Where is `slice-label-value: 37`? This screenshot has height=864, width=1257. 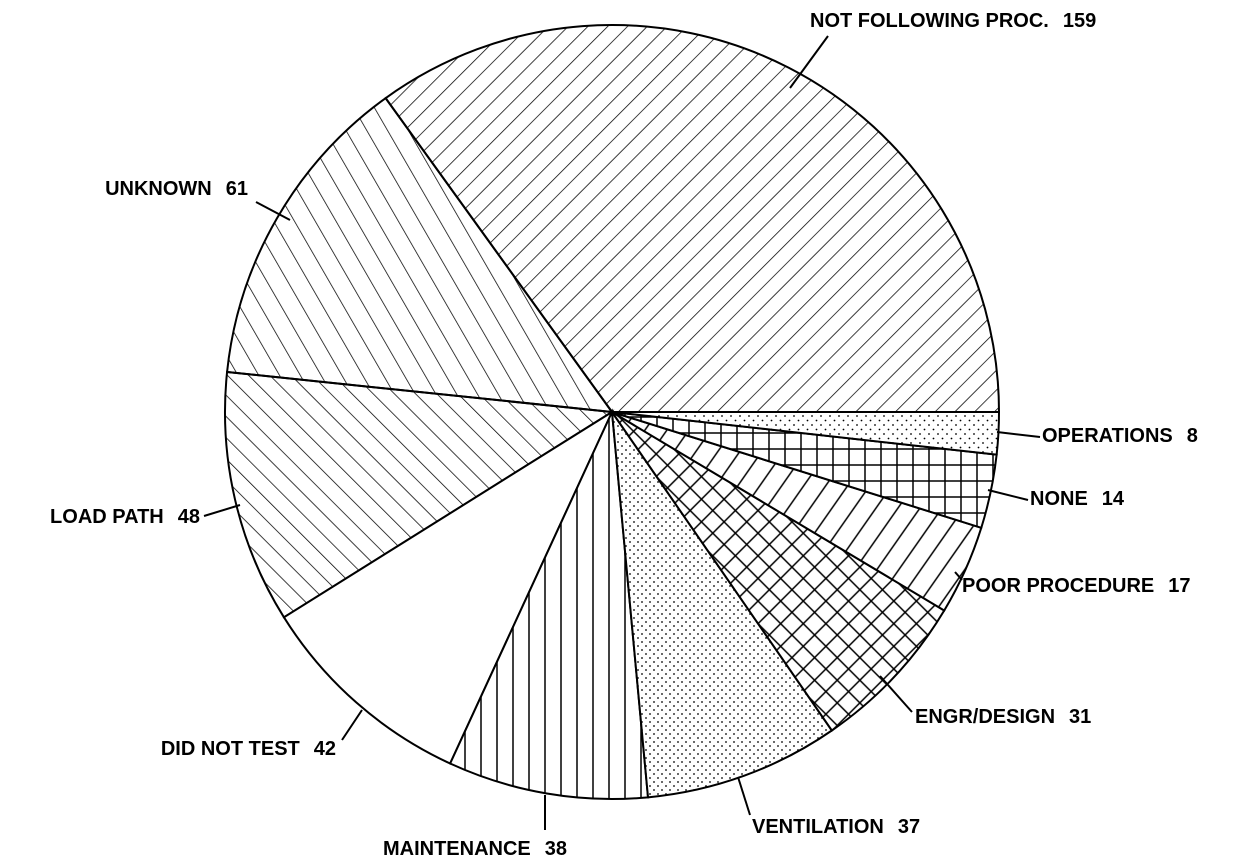 slice-label-value: 37 is located at coordinates (909, 827).